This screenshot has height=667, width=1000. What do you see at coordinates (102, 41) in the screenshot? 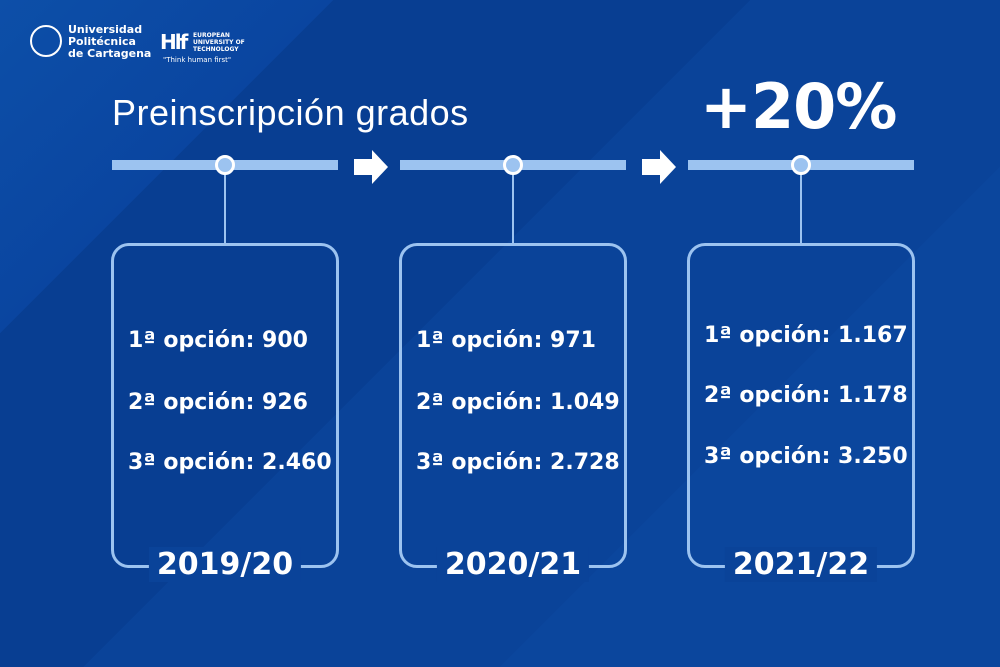
I see `logo-line: Politécnica` at bounding box center [102, 41].